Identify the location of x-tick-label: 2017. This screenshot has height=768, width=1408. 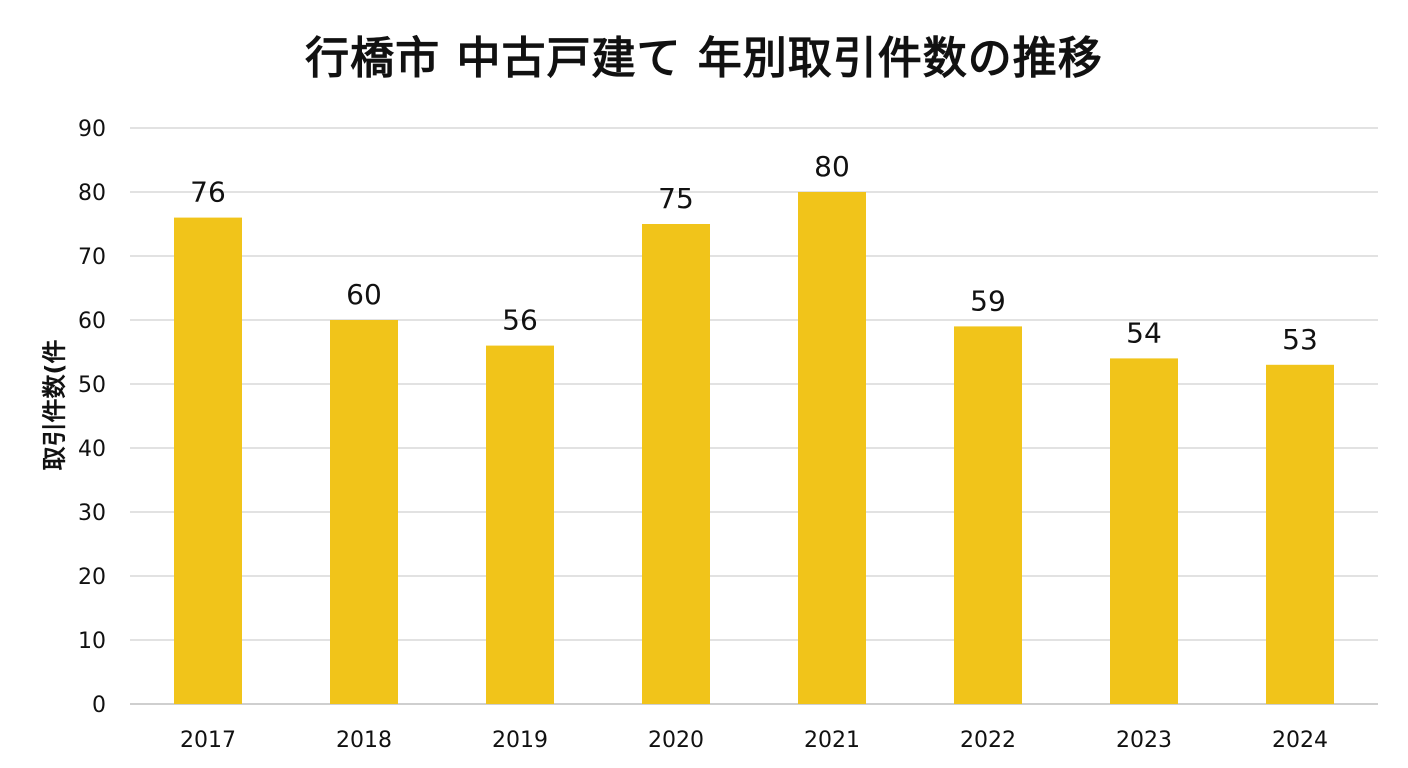
(208, 740).